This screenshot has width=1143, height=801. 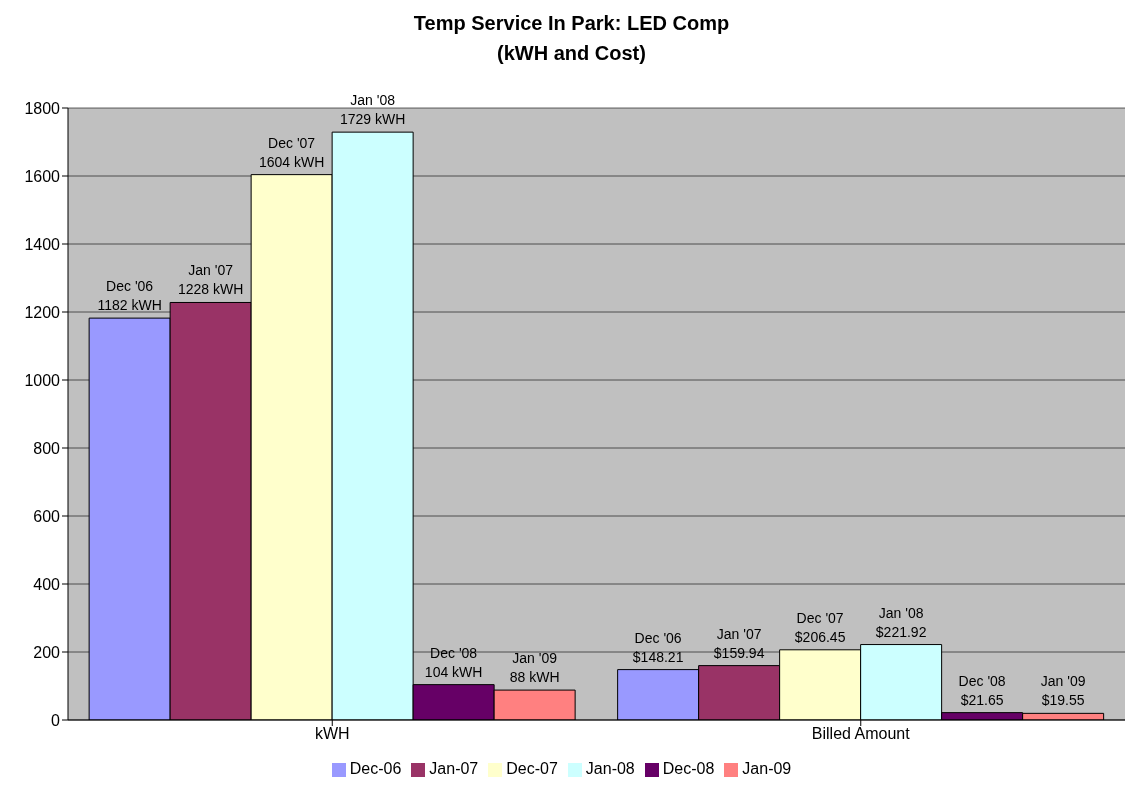 I want to click on data-label: Dec '08 $21.65, so click(x=982, y=690).